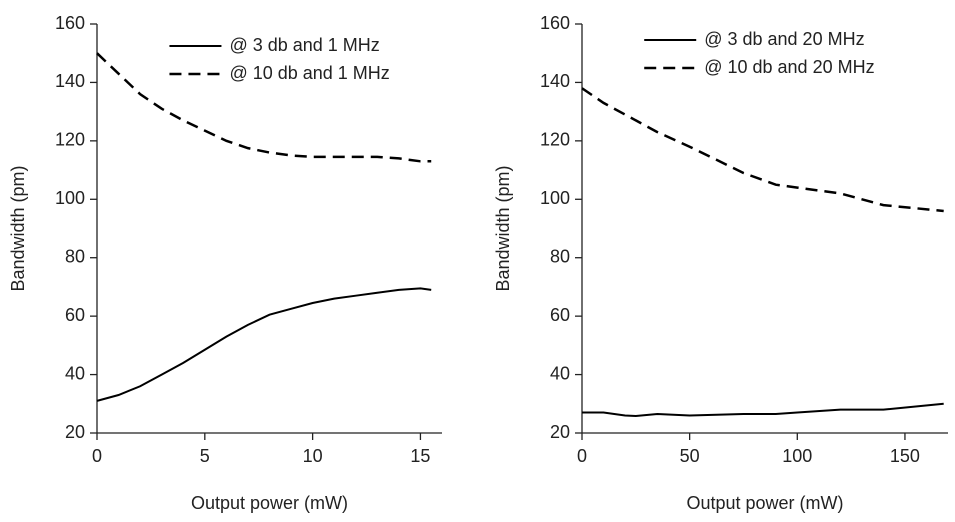 The width and height of the screenshot is (955, 522). I want to click on x-tick-label: 100, so click(797, 456).